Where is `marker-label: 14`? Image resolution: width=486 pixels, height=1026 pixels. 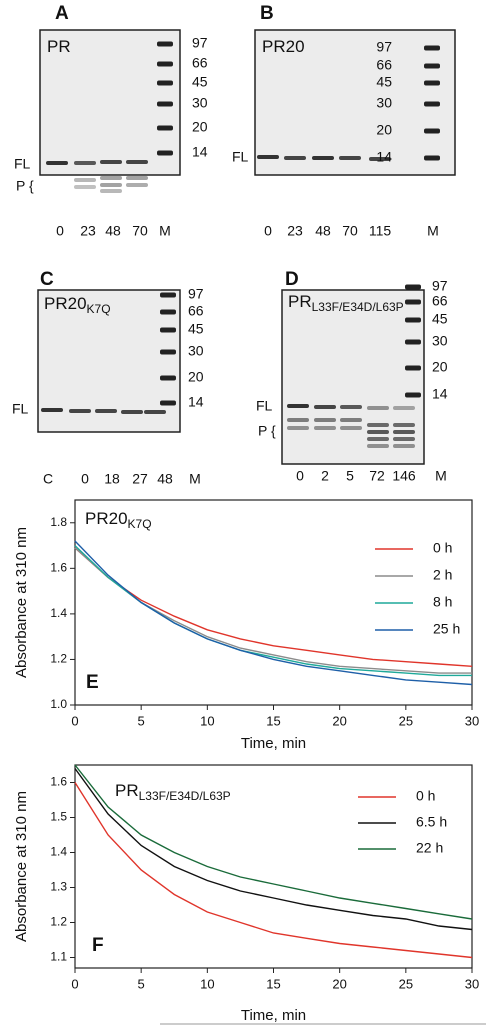 marker-label: 14 is located at coordinates (440, 394).